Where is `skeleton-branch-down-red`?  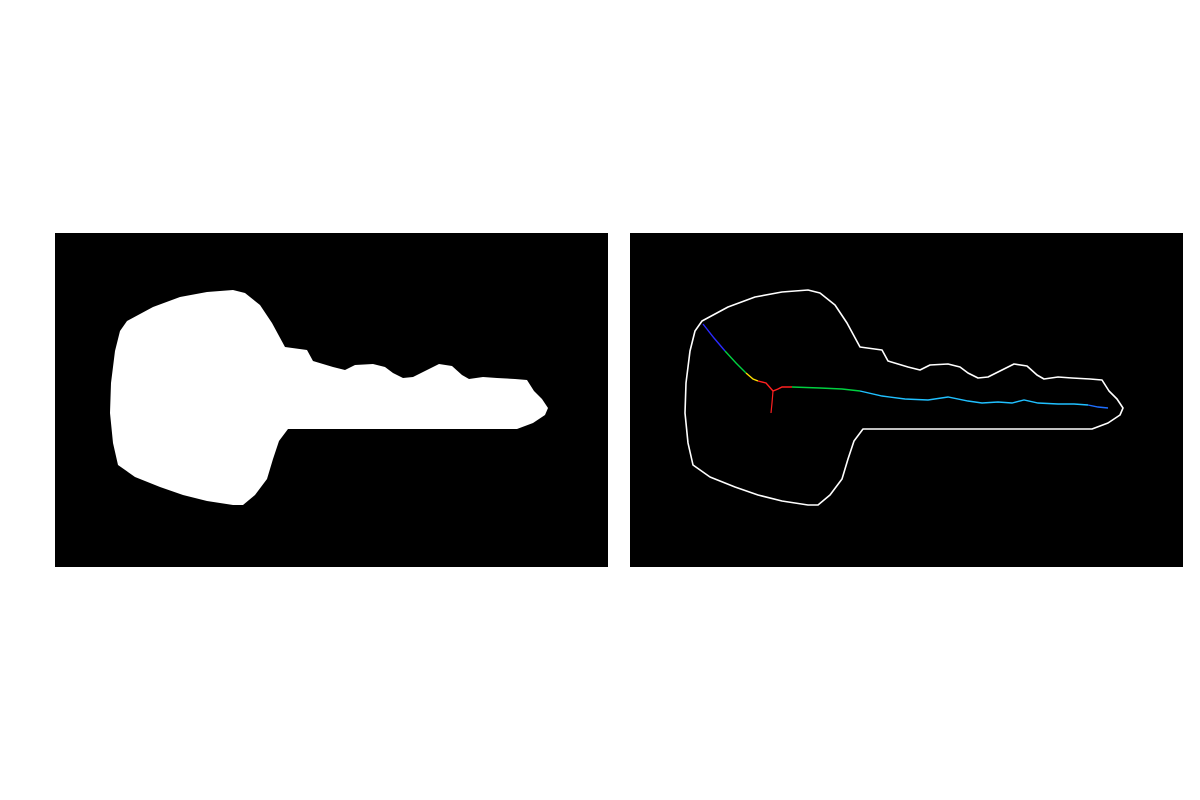
skeleton-branch-down-red is located at coordinates (772, 402).